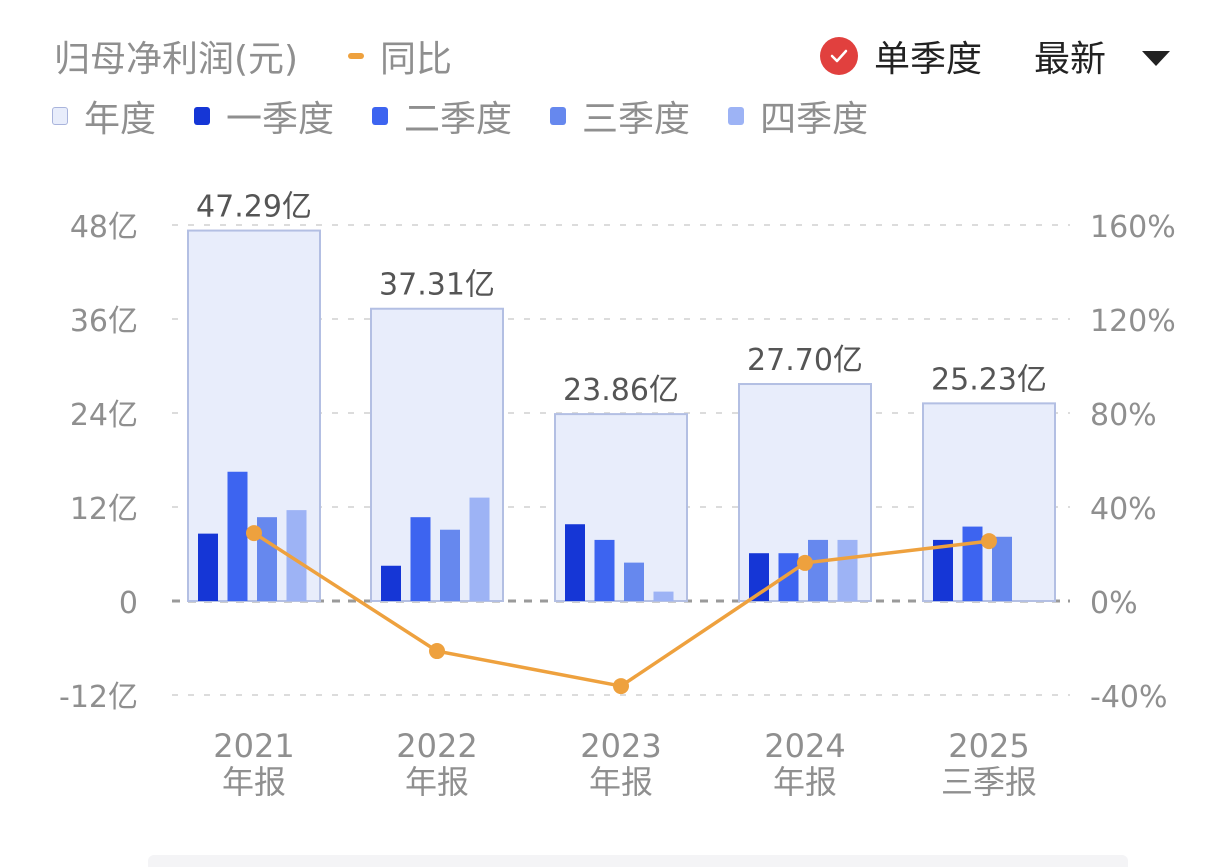 The image size is (1224, 867). I want to click on legend-label: 二季度, so click(458, 119).